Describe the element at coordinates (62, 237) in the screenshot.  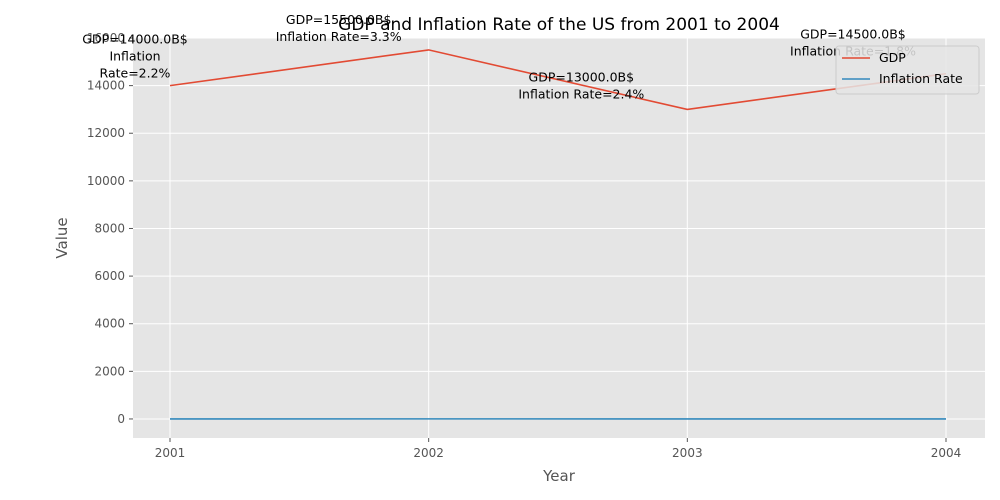
I see `y-axis-title: Value` at that location.